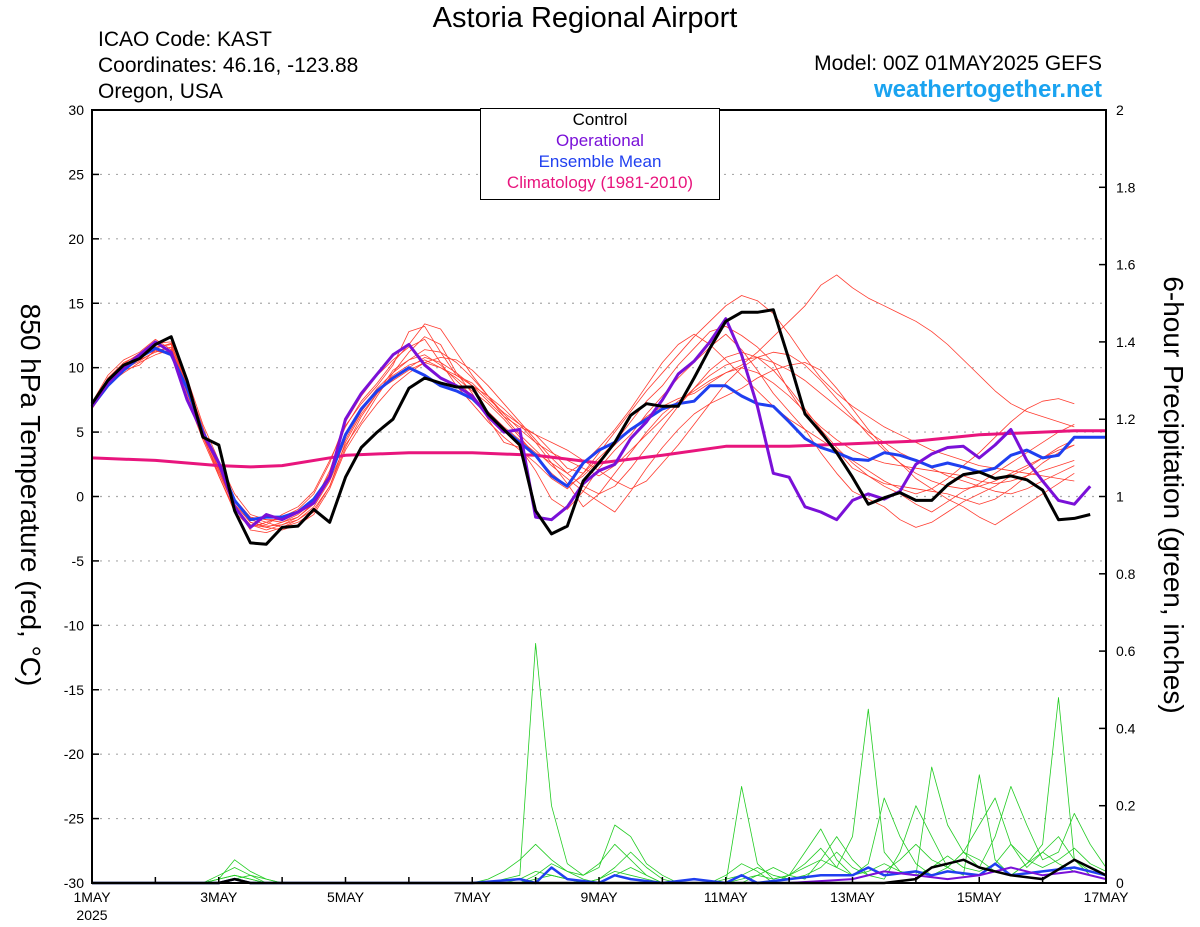 The height and width of the screenshot is (927, 1200). What do you see at coordinates (1126, 651) in the screenshot?
I see `y-tick-label-right: 0.6` at bounding box center [1126, 651].